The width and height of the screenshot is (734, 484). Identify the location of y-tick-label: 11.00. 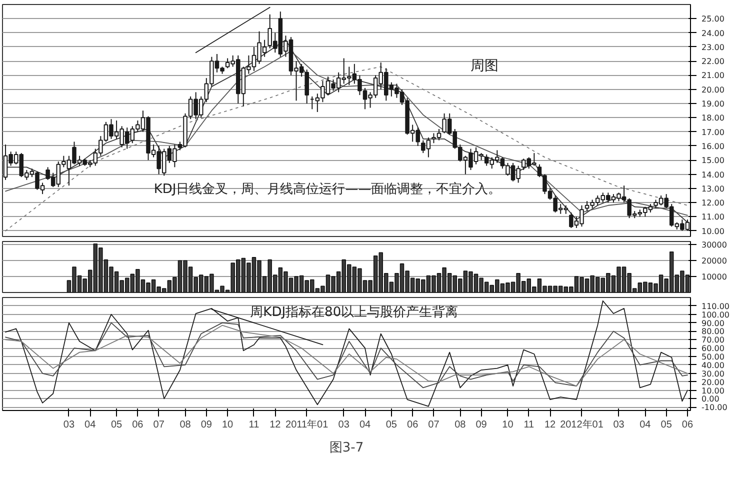
(713, 217).